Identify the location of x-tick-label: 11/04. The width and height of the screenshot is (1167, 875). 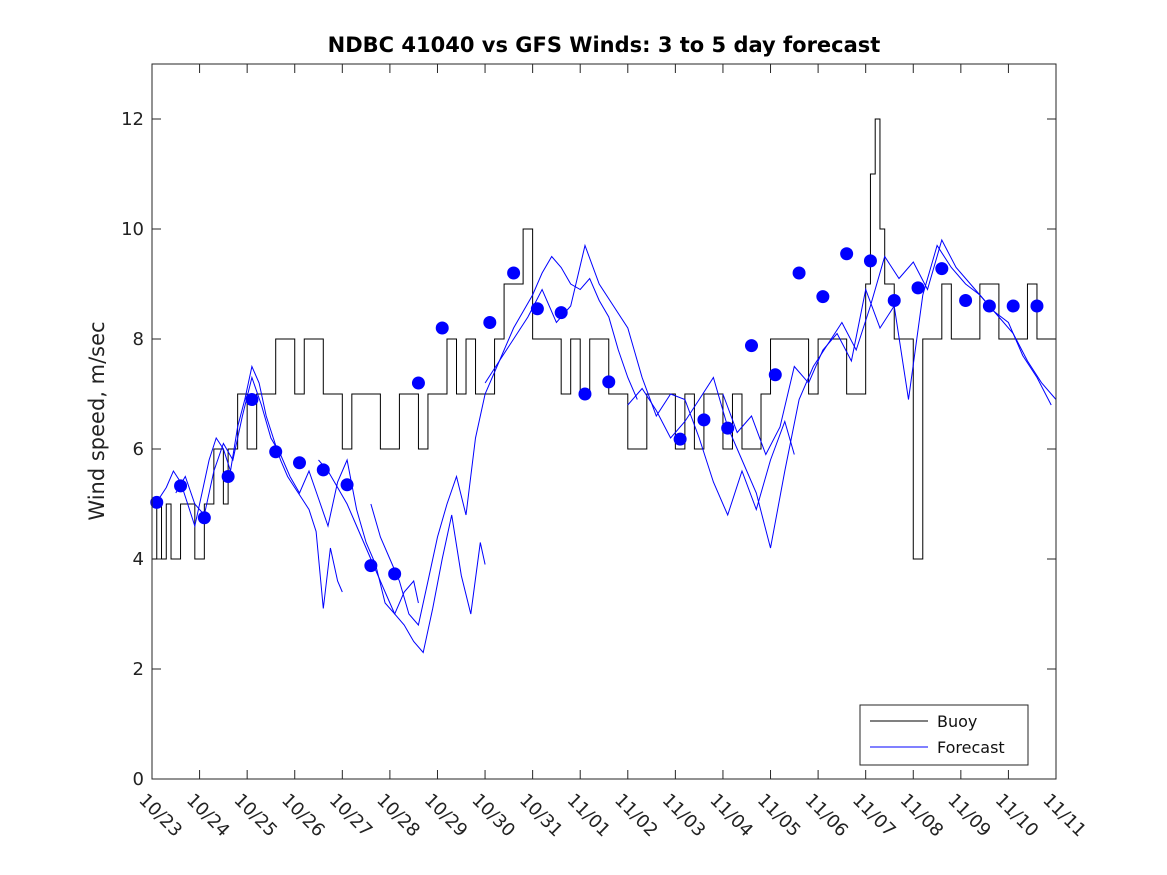
(731, 816).